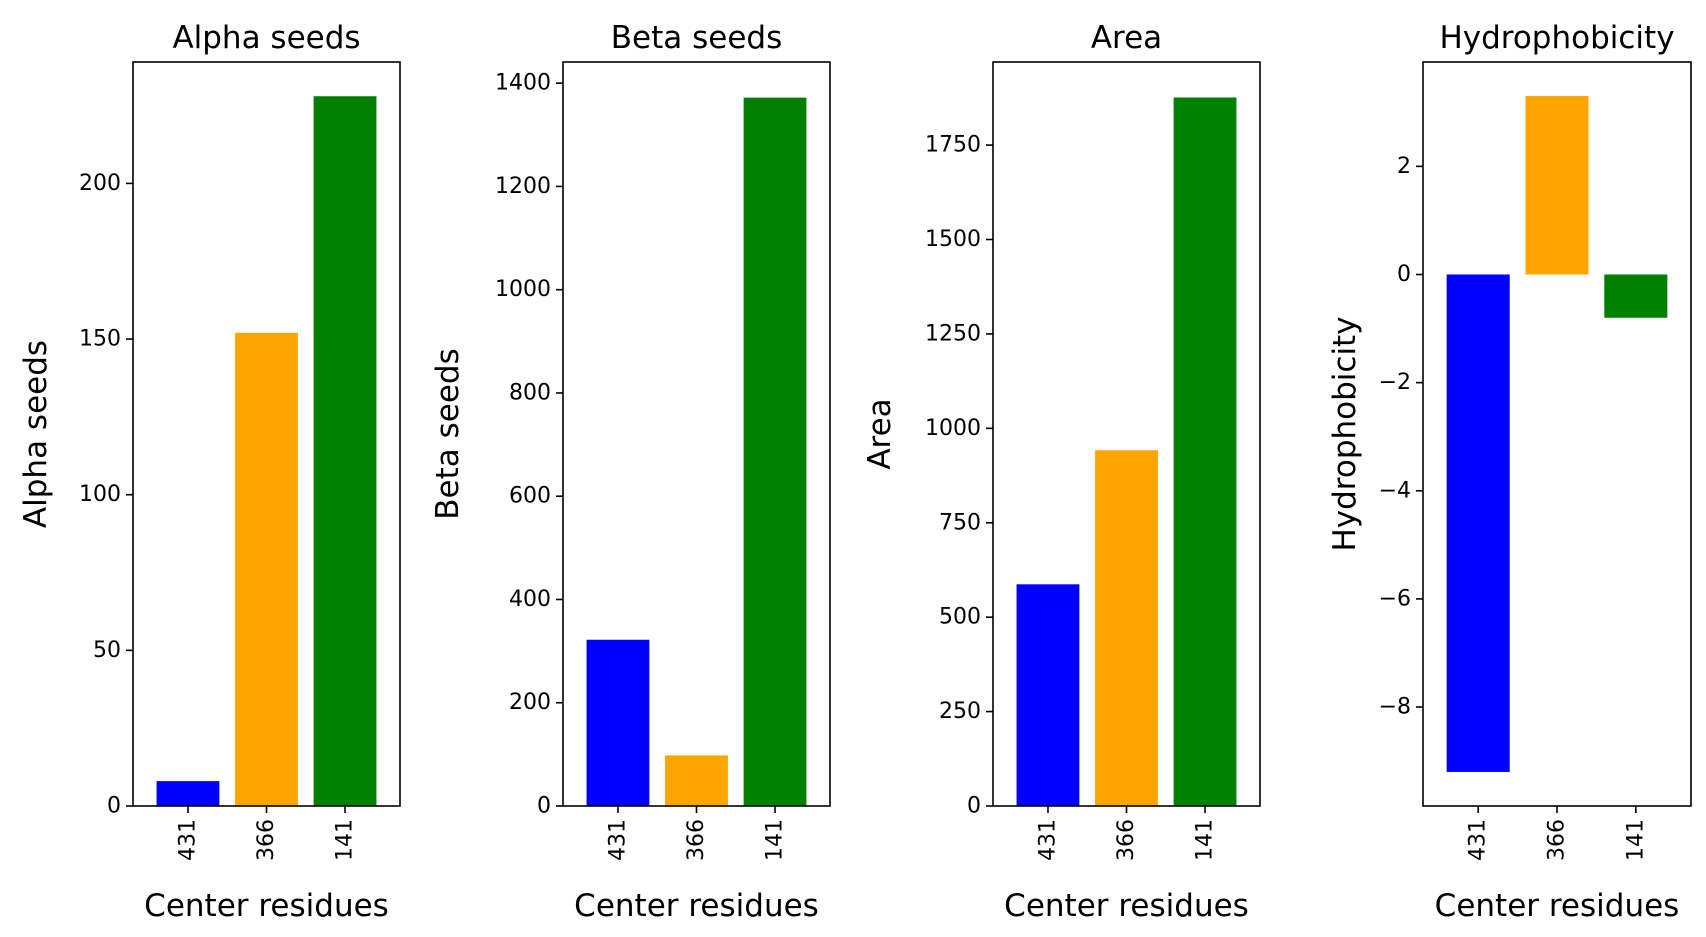 This screenshot has height=937, width=1706. What do you see at coordinates (1556, 38) in the screenshot?
I see `chart-title: Hydrophobicity` at bounding box center [1556, 38].